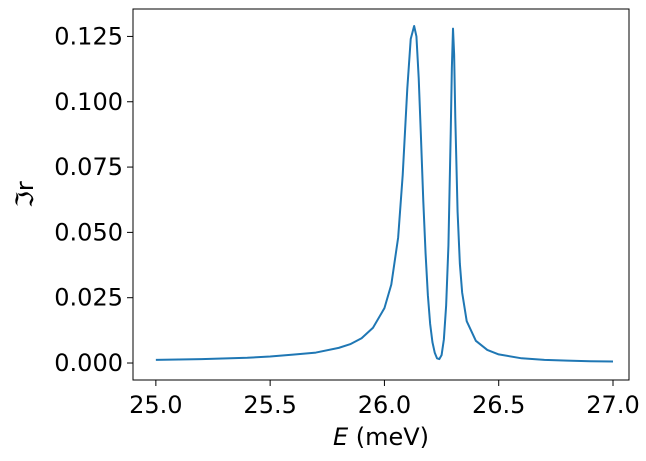 Image resolution: width=646 pixels, height=461 pixels. Describe the element at coordinates (88, 167) in the screenshot. I see `y-tick-label: 0.075` at that location.